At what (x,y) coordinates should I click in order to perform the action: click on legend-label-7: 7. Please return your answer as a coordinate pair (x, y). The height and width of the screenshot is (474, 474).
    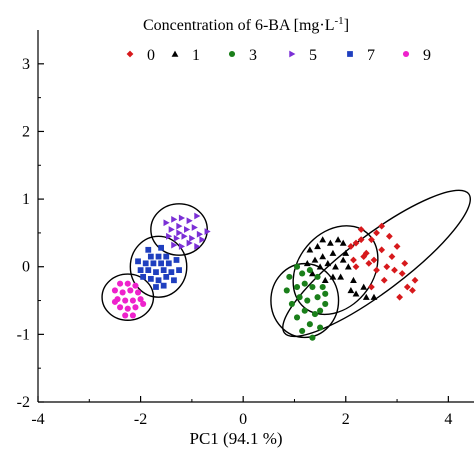
    Looking at the image, I should click on (371, 55).